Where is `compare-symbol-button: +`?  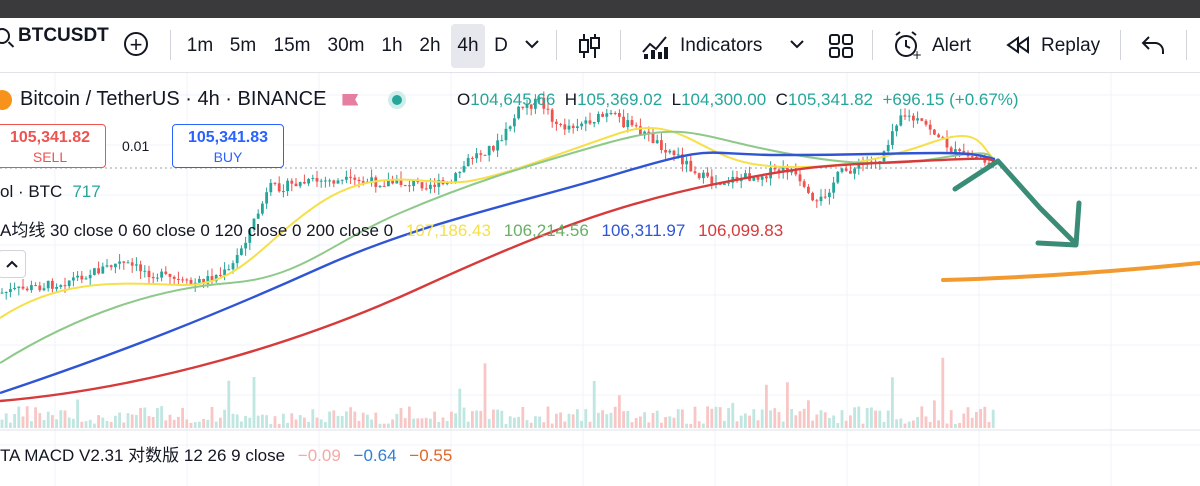 compare-symbol-button: + is located at coordinates (136, 44).